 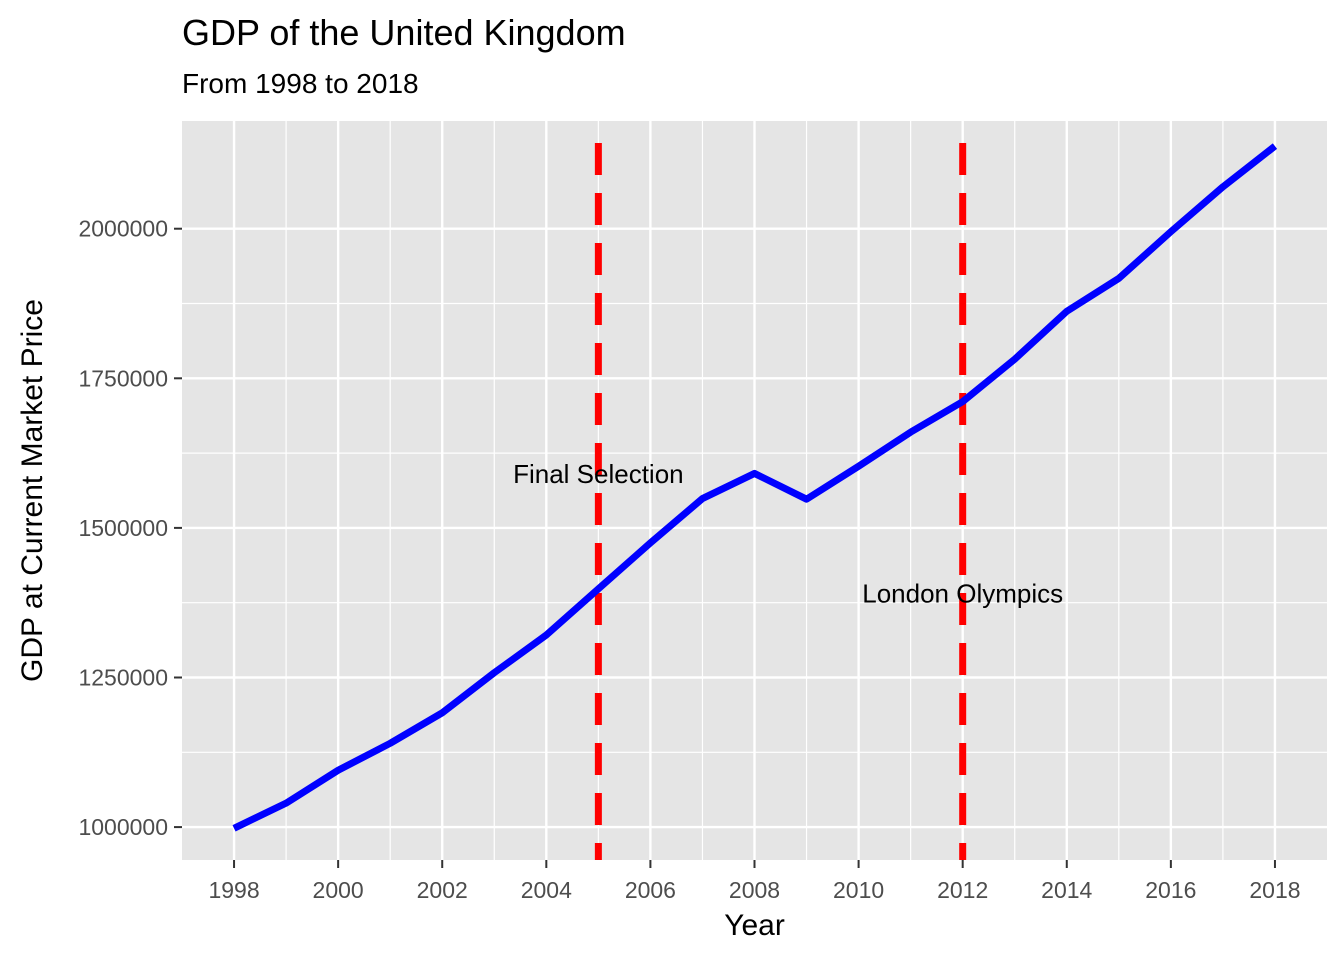 What do you see at coordinates (962, 594) in the screenshot?
I see `annotation-label: London Olympics` at bounding box center [962, 594].